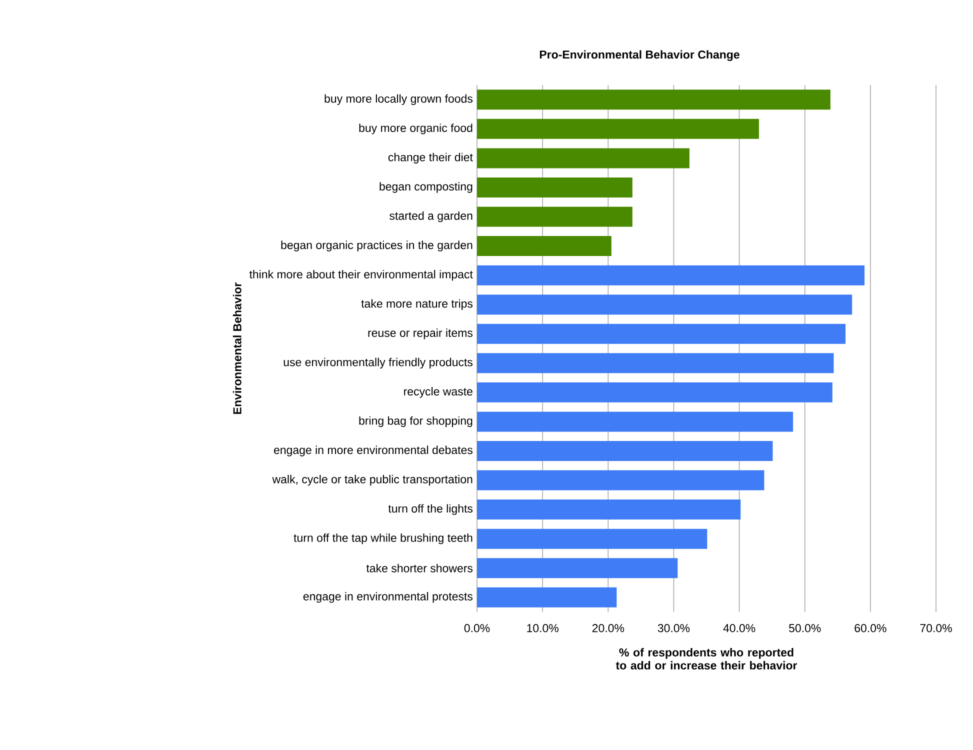 Image resolution: width=973 pixels, height=750 pixels. Describe the element at coordinates (415, 422) in the screenshot. I see `y-tick-label: bring bag for shopping` at that location.